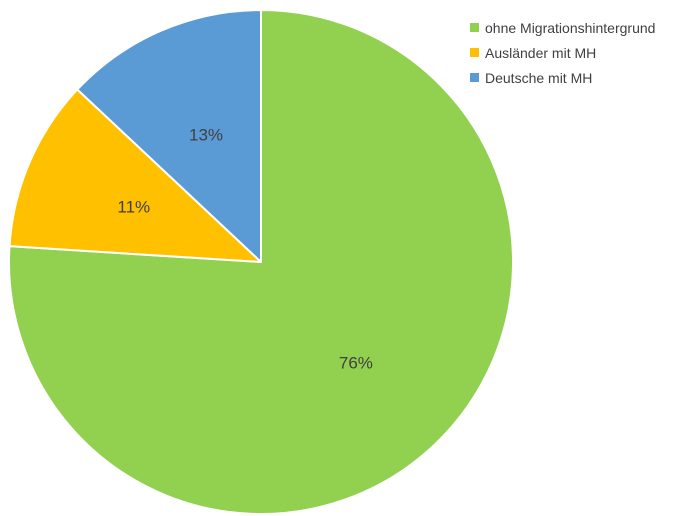  Describe the element at coordinates (570, 27) in the screenshot. I see `legend-label: ohne Migrationshintergrund` at that location.